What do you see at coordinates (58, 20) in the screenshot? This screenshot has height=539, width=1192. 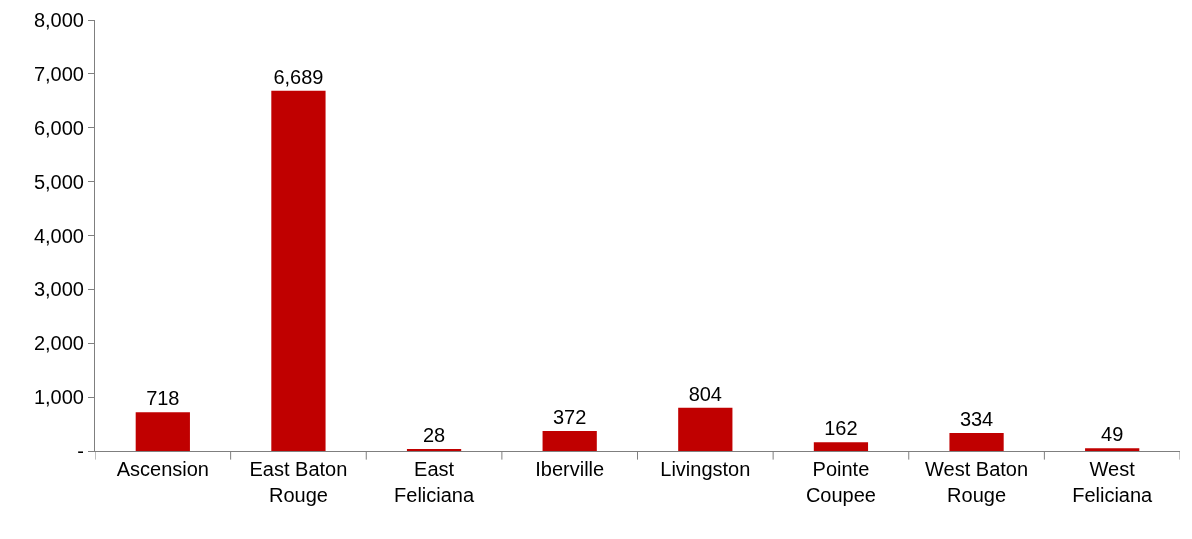 I see `y-tick-label: 8,000` at bounding box center [58, 20].